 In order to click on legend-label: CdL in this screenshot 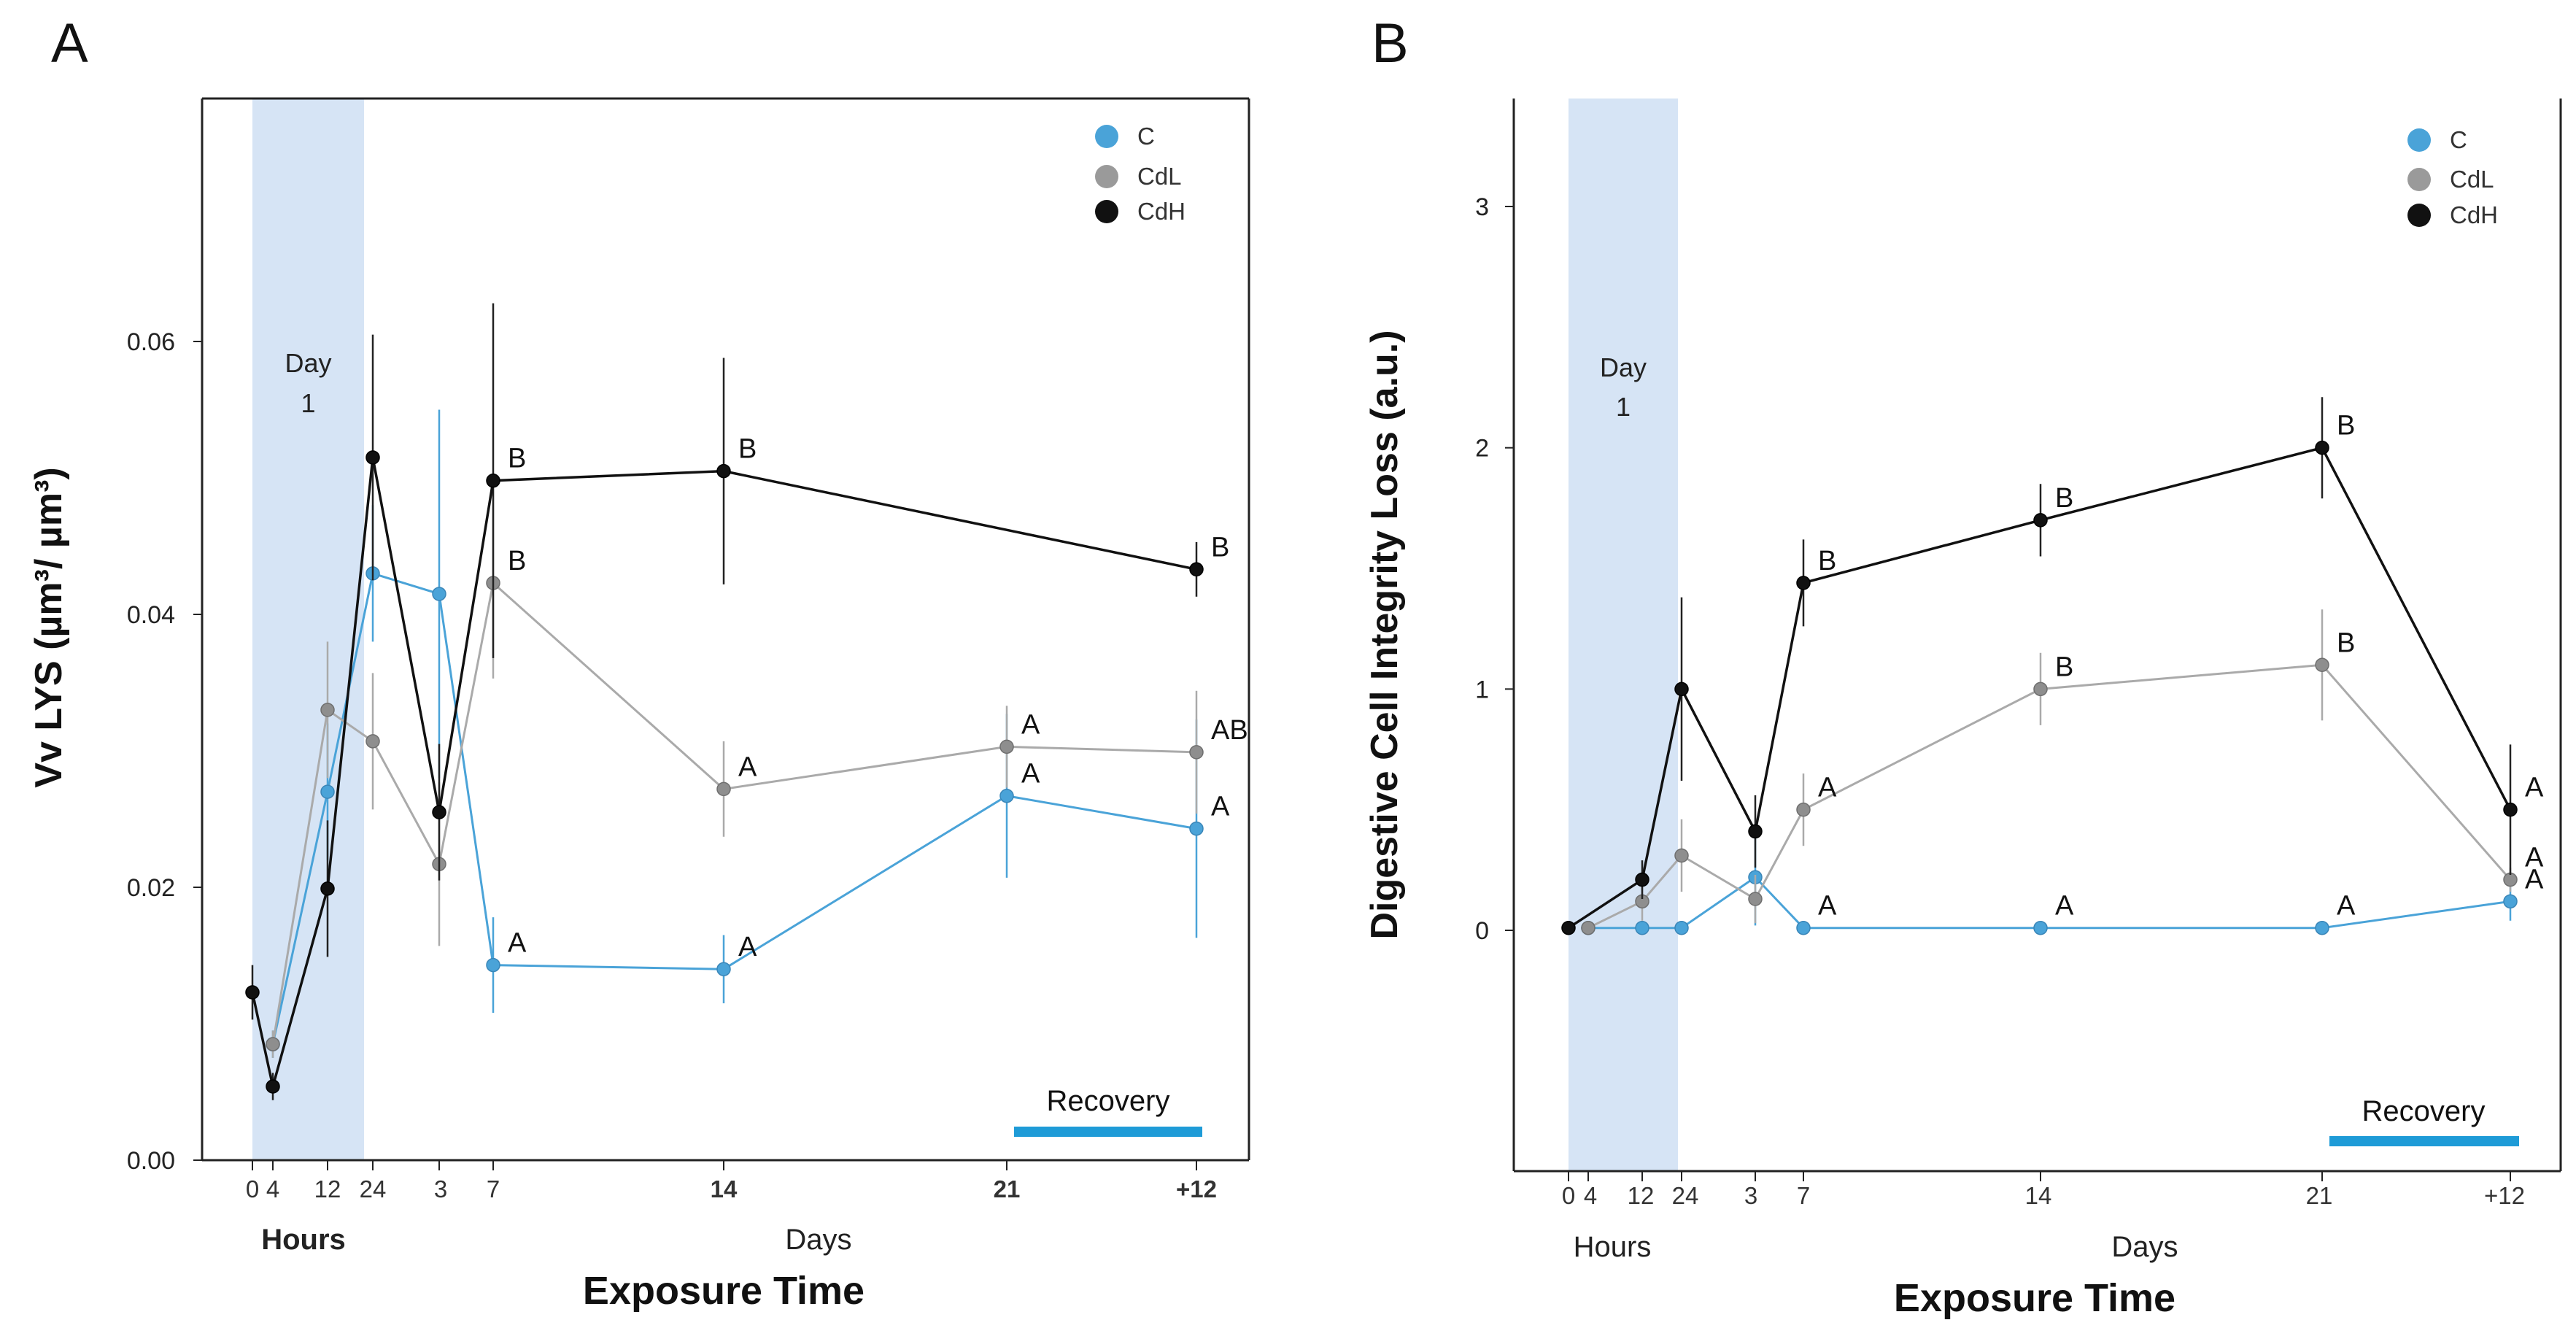, I will do `click(1159, 176)`.